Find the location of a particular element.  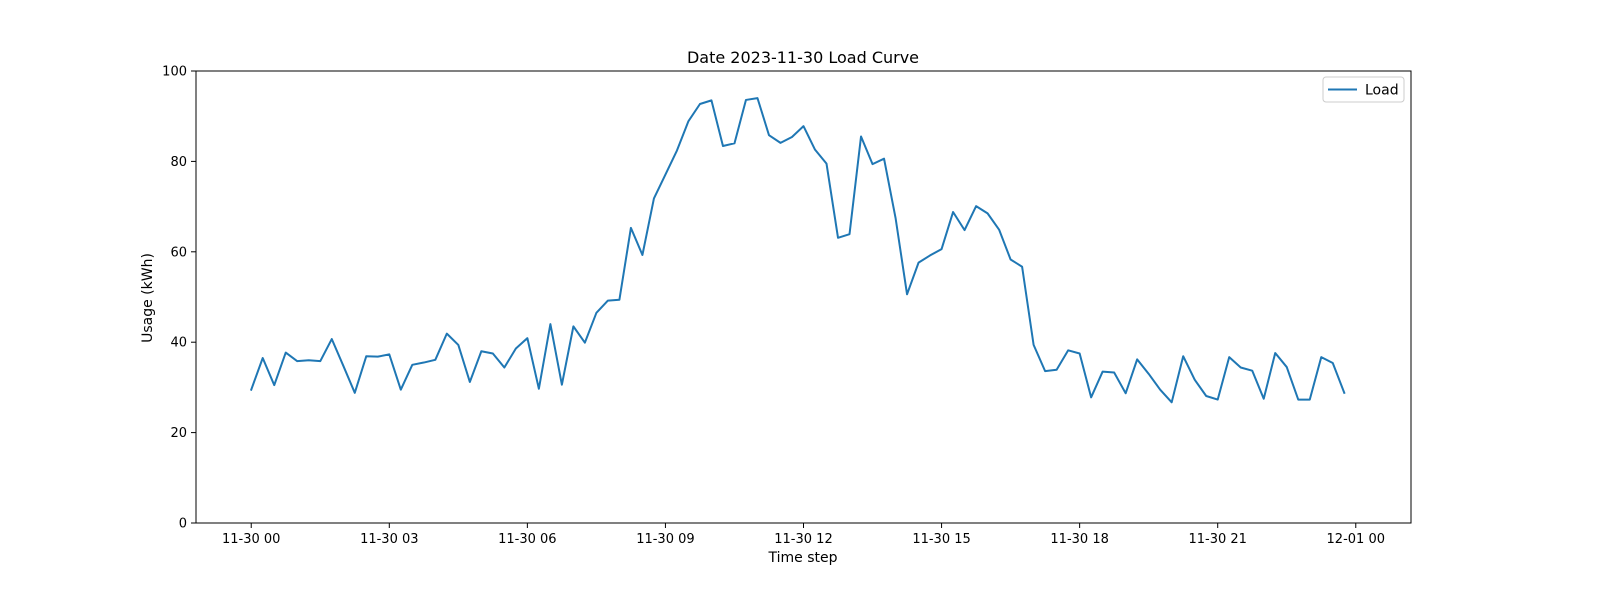

y-tick-label: 40 is located at coordinates (178, 343).